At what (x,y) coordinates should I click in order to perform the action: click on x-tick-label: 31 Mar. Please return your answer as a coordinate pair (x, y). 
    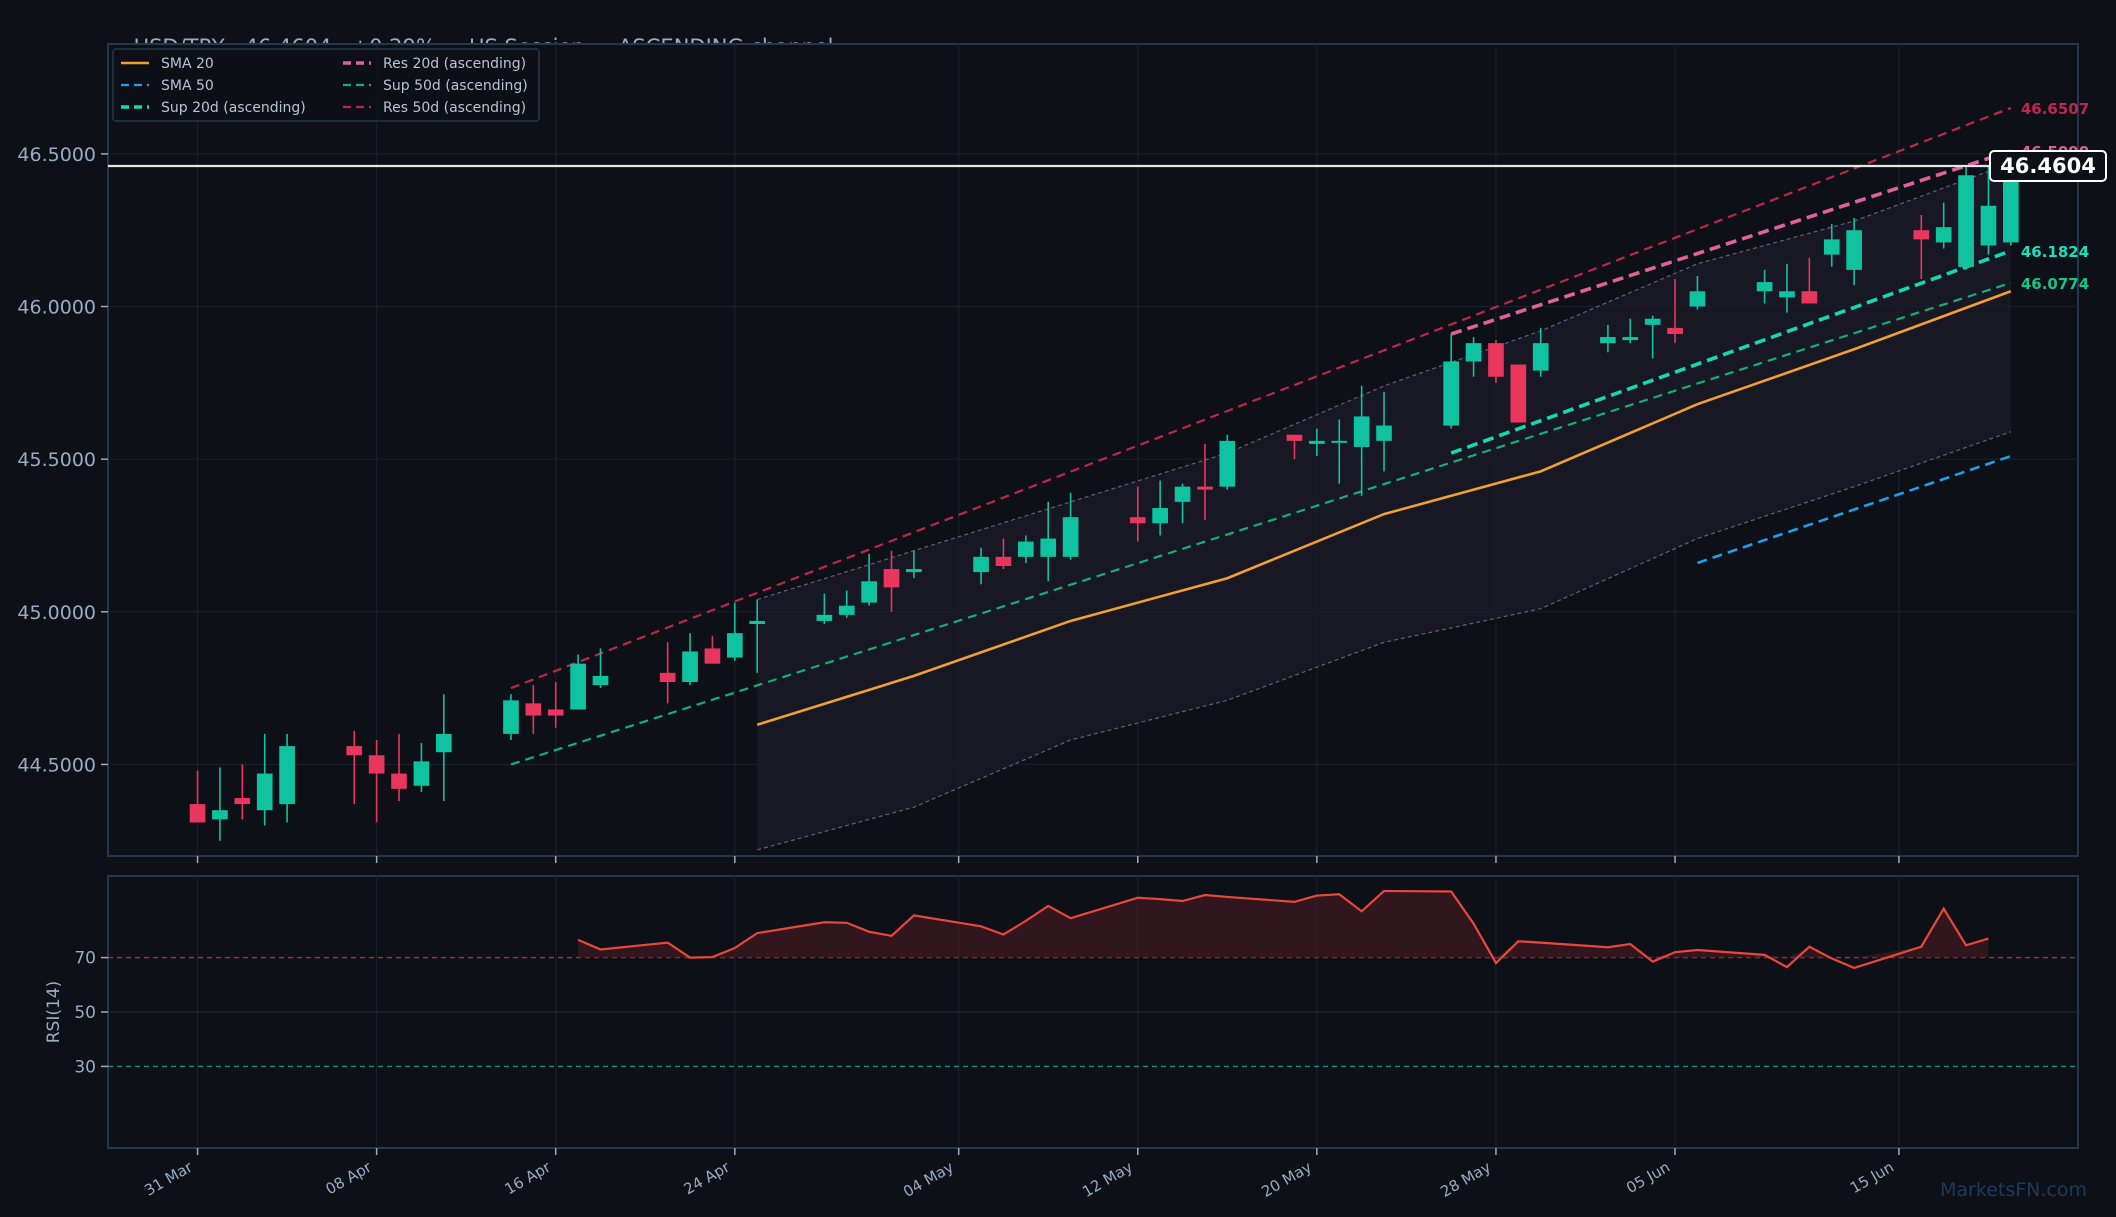
    Looking at the image, I should click on (168, 1178).